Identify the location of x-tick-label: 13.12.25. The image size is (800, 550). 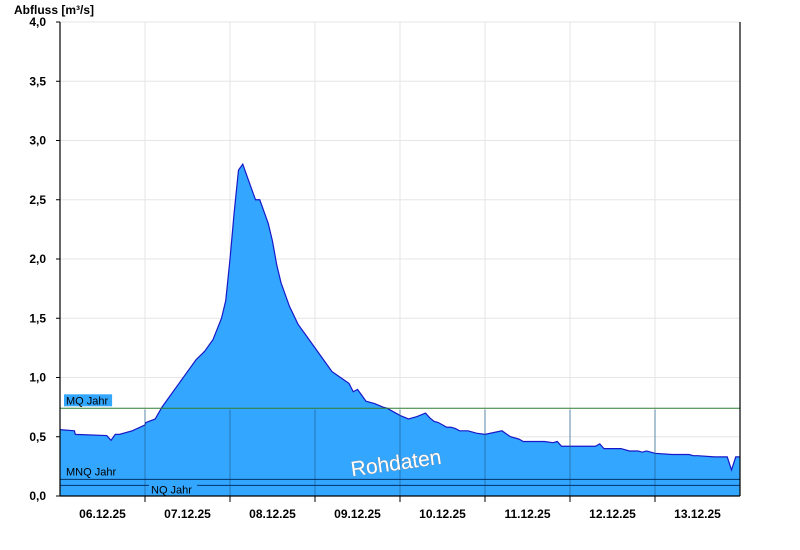
(697, 514).